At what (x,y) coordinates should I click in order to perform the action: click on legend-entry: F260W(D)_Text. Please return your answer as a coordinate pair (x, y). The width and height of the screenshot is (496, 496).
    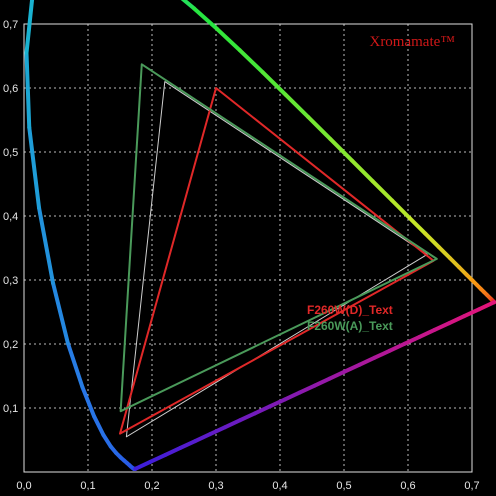
    Looking at the image, I should click on (350, 310).